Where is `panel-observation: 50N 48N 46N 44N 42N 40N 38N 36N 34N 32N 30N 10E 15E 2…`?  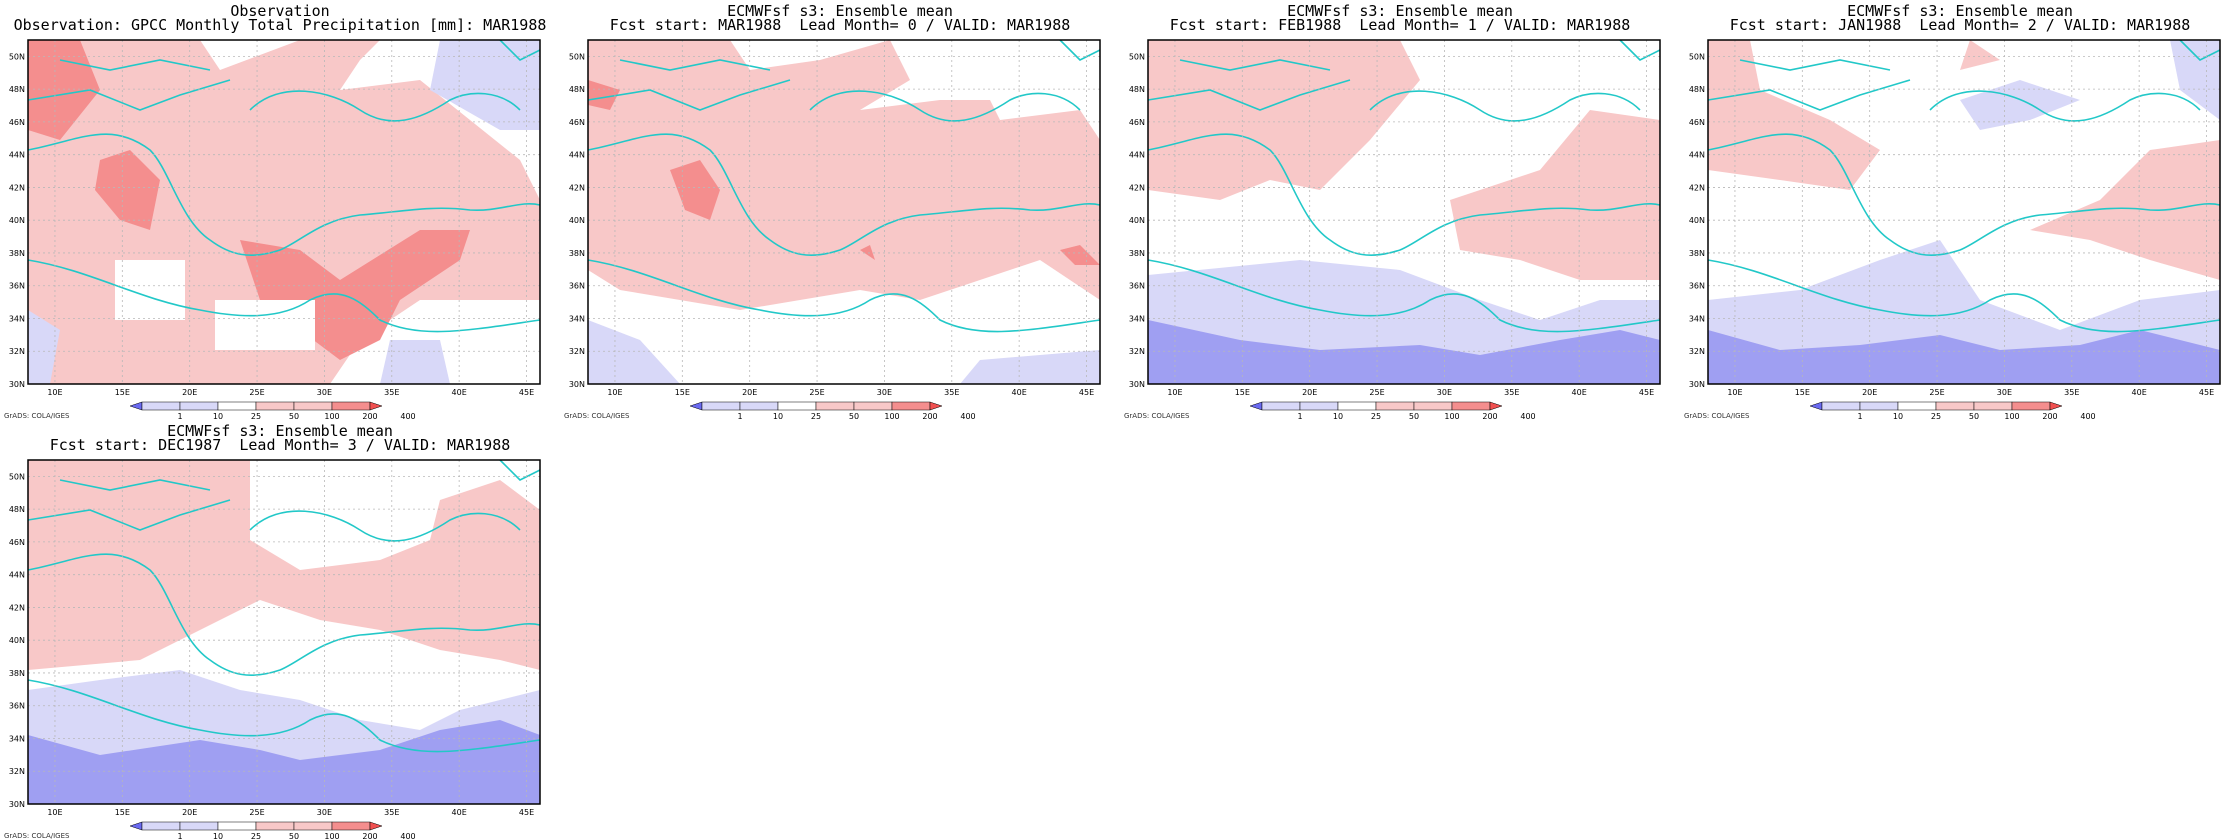 panel-observation: 50N 48N 46N 44N 42N 40N 38N 36N 34N 32N 30N 10E 15E 2… is located at coordinates (280, 210).